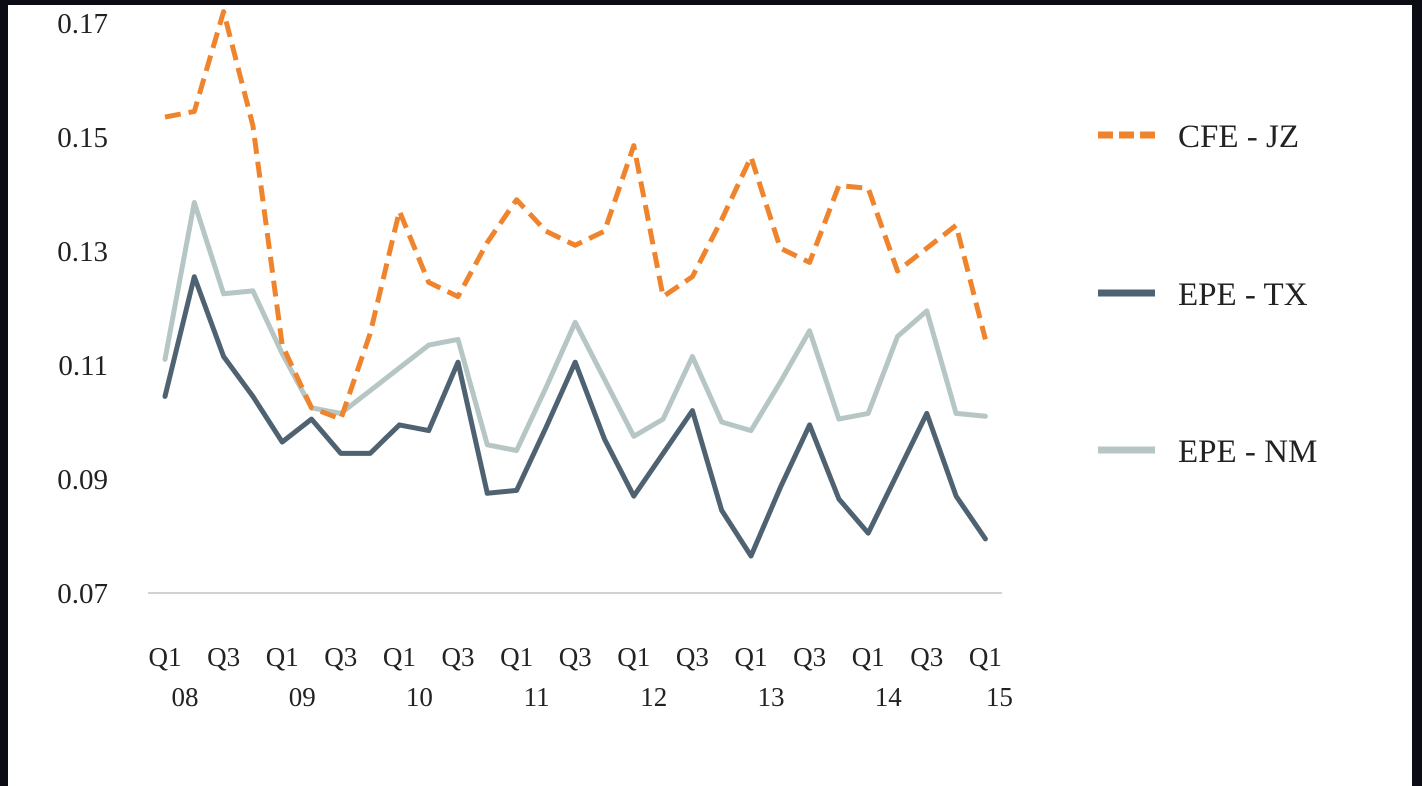  I want to click on y-tick-label: 0.11, so click(83, 366).